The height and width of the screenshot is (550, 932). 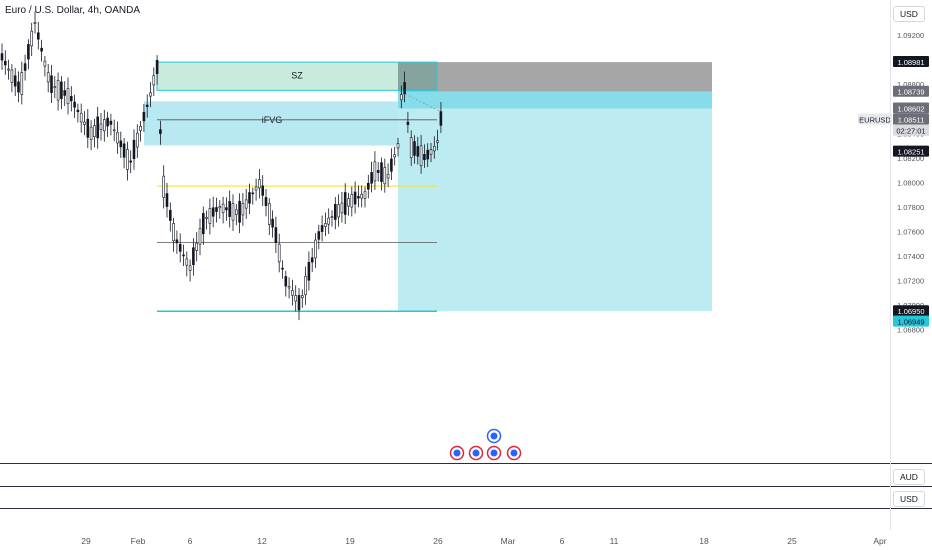 What do you see at coordinates (909, 499) in the screenshot?
I see `usd-pane-label: USD` at bounding box center [909, 499].